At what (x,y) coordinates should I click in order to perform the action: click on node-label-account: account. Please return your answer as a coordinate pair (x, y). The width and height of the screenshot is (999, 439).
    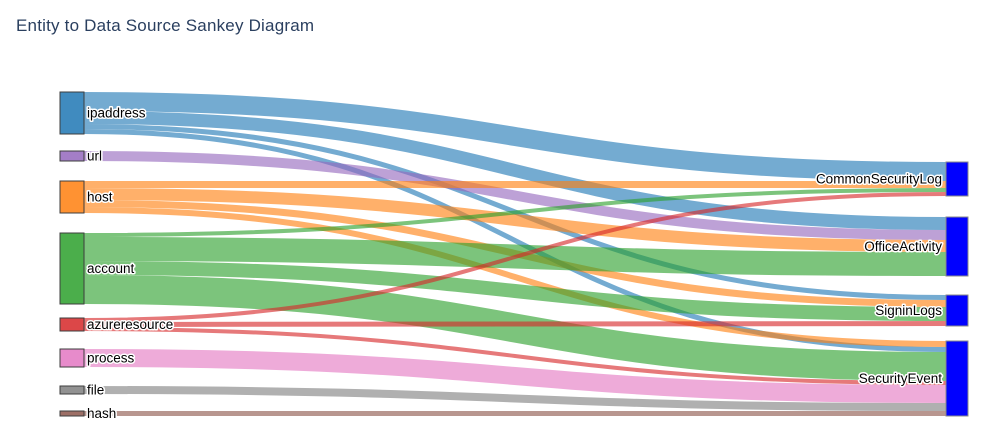
    Looking at the image, I should click on (111, 268).